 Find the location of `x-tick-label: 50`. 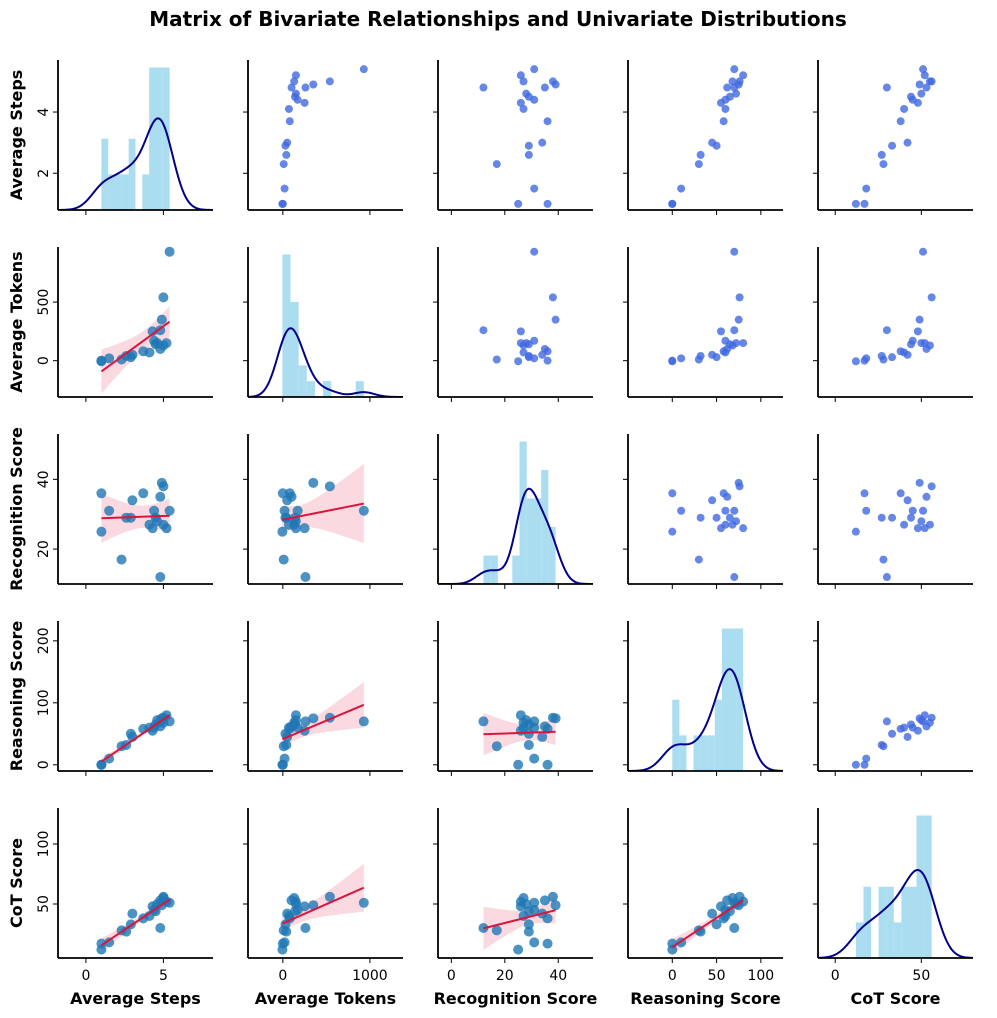

x-tick-label: 50 is located at coordinates (921, 976).